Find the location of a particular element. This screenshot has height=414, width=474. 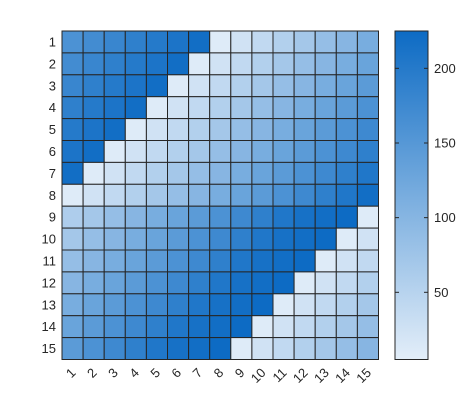

heatmap-cell-r13-c14 is located at coordinates (346, 305).